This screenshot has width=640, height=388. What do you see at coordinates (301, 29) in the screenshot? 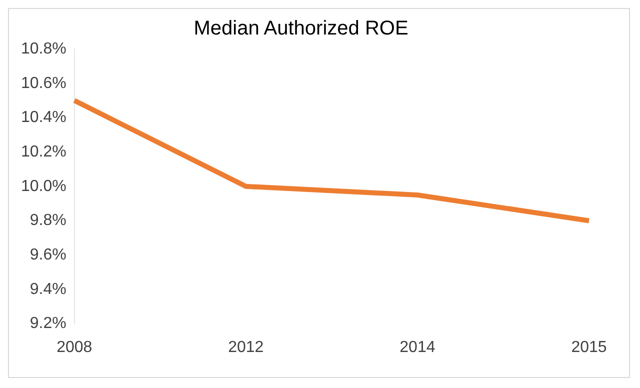
I see `chart-title: Median Authorized ROE` at bounding box center [301, 29].